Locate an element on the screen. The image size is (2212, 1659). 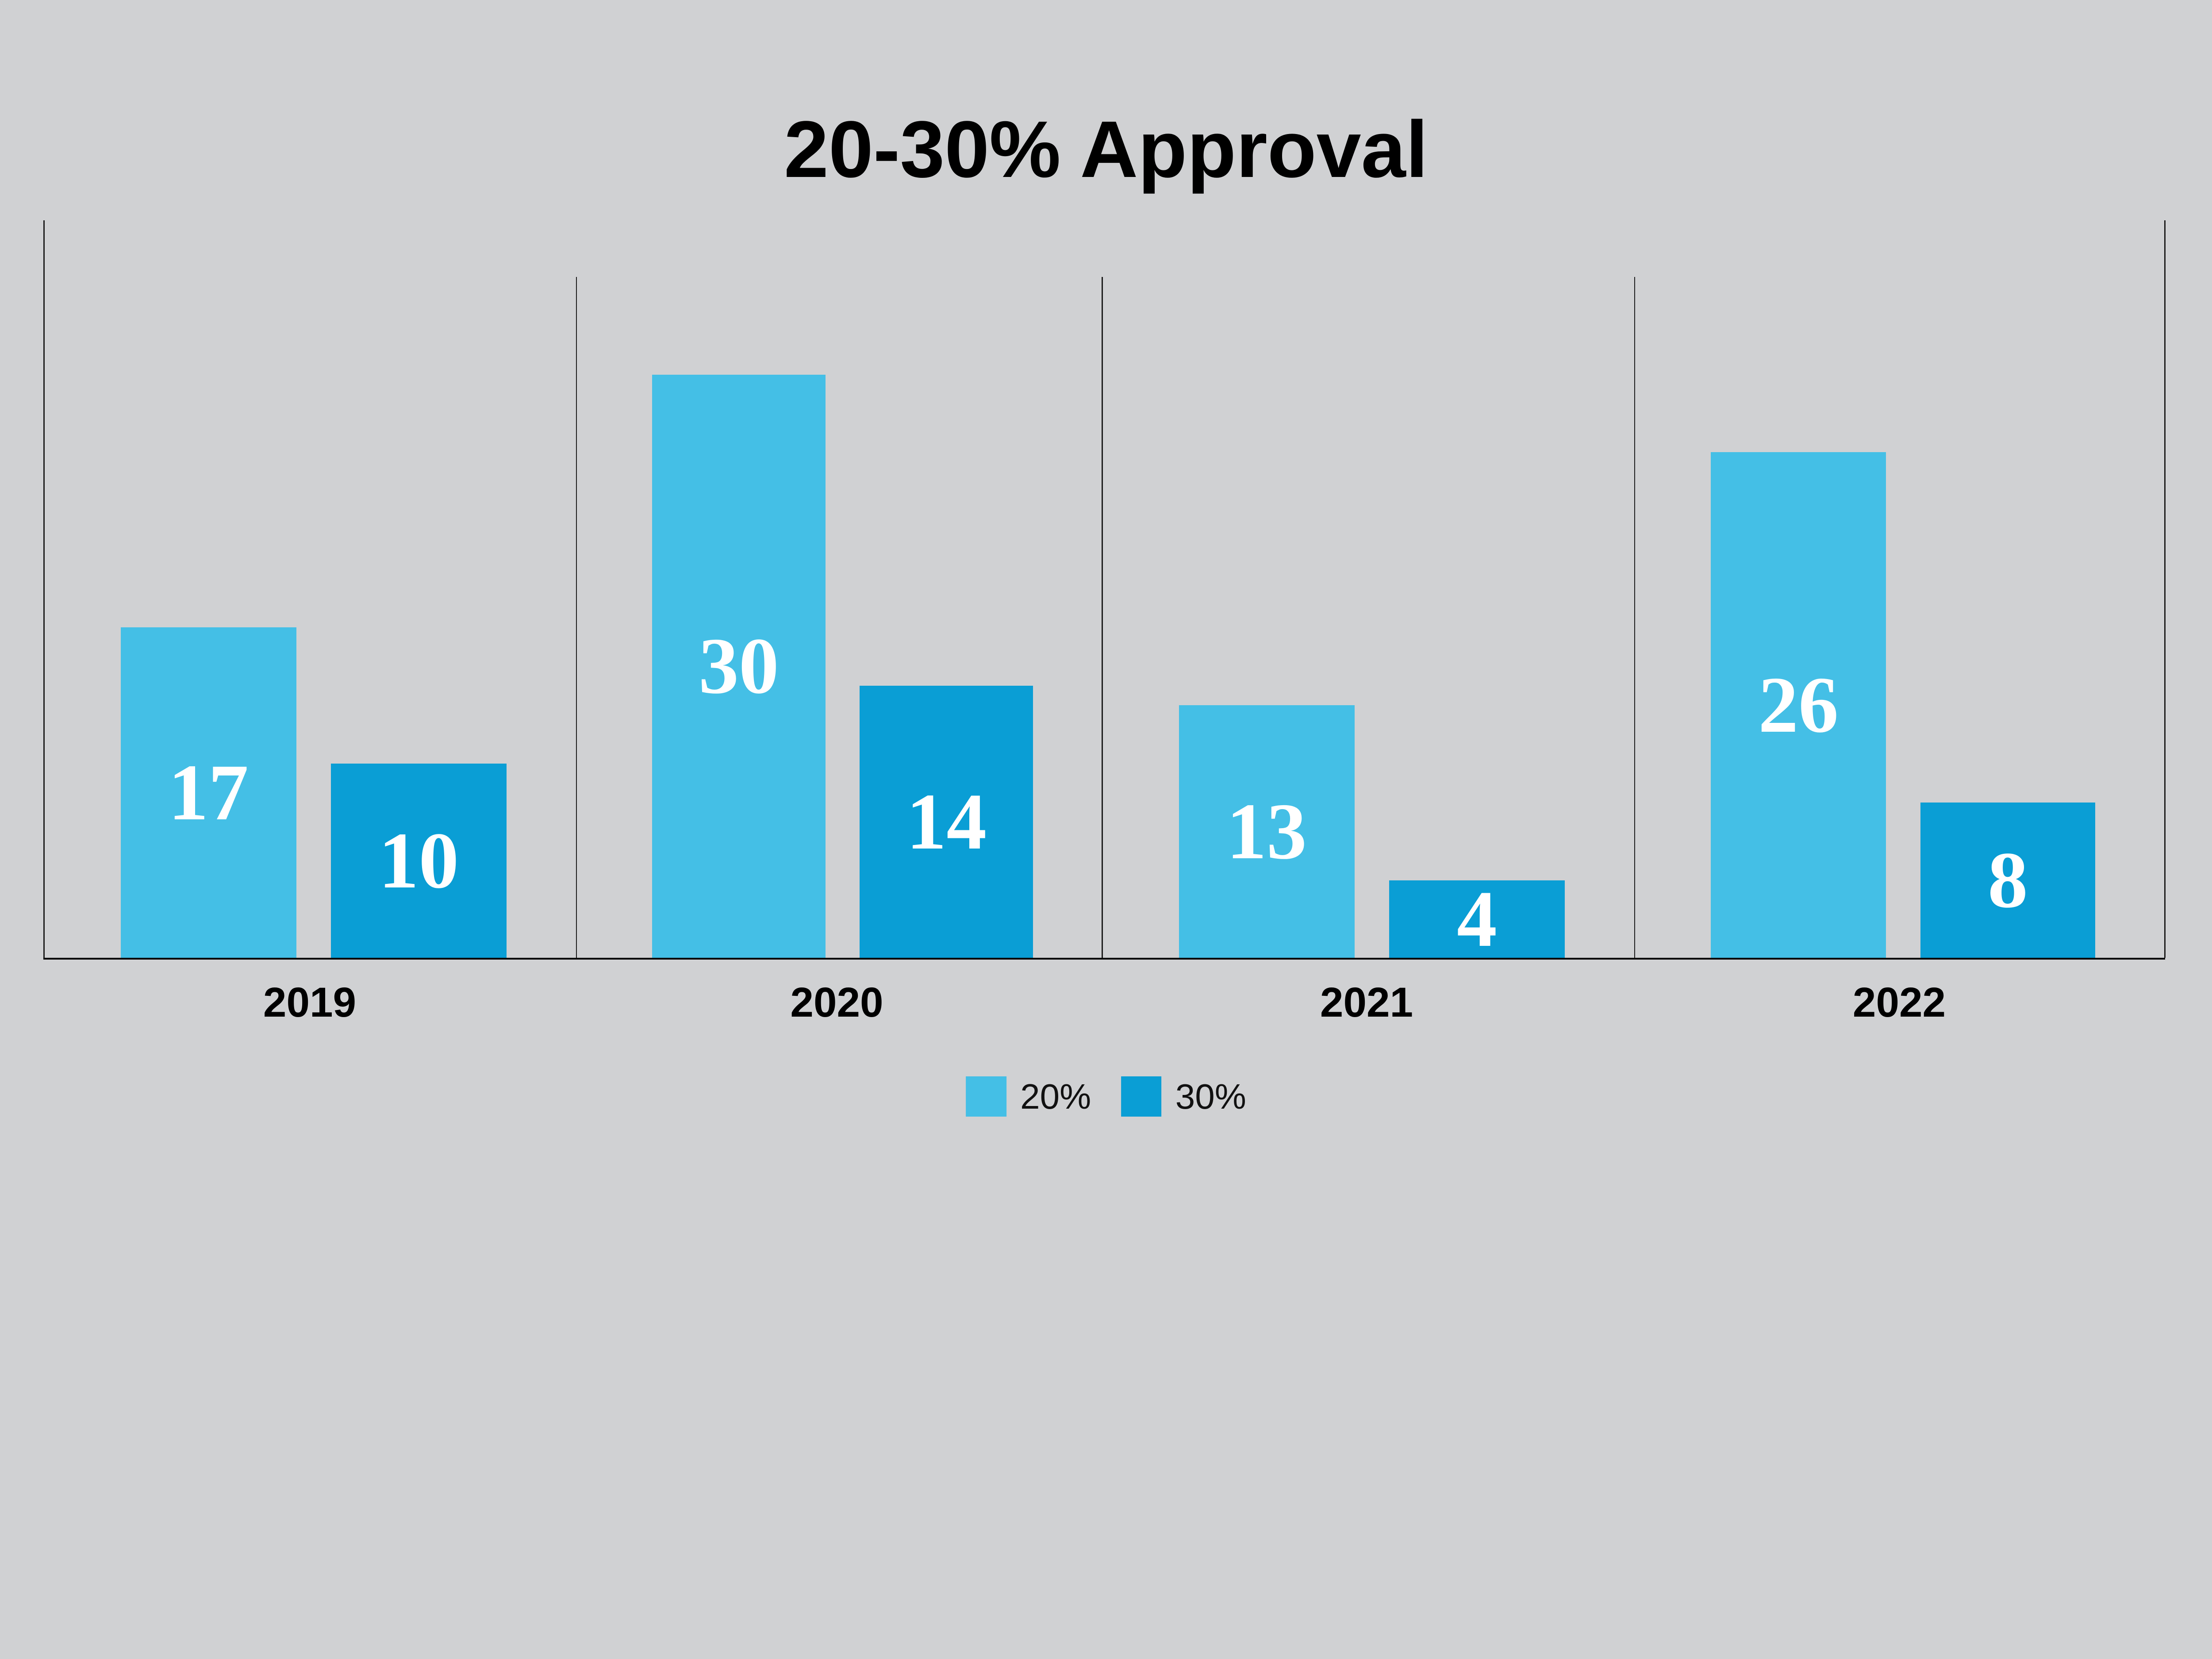
bar-value-label: 10 is located at coordinates (419, 861).